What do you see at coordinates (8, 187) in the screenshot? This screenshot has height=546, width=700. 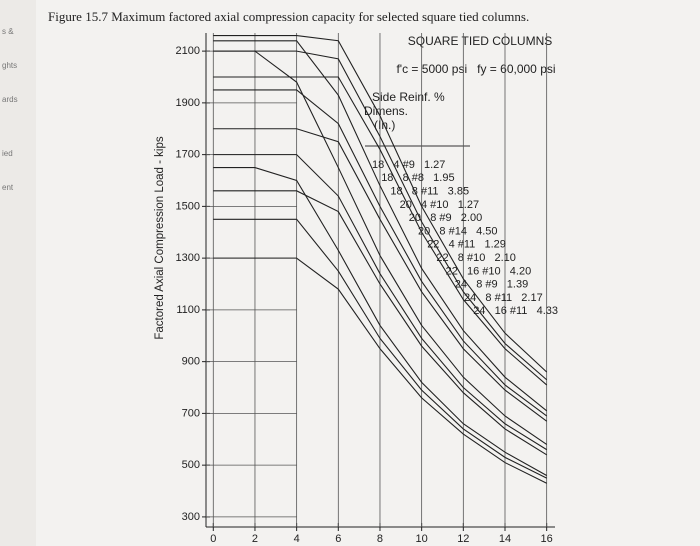 I see `margin-fragment: ent` at bounding box center [8, 187].